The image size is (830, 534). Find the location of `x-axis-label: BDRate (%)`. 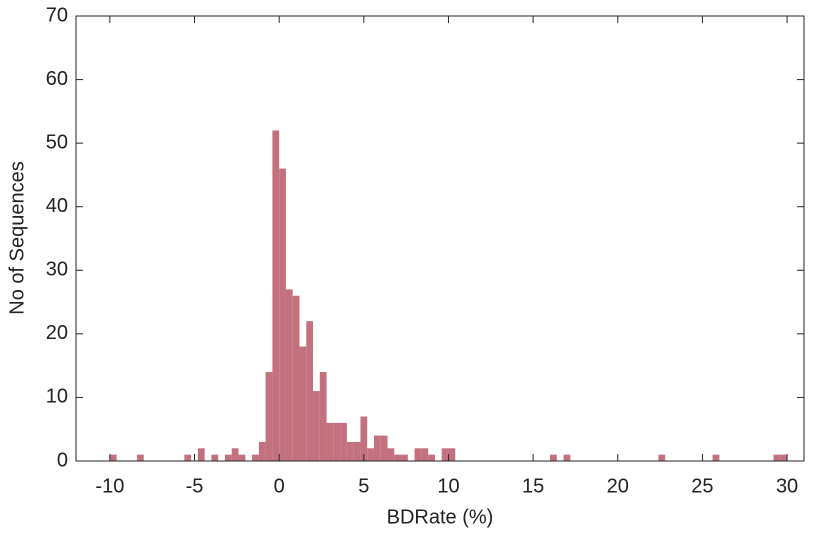

x-axis-label: BDRate (%) is located at coordinates (440, 517).